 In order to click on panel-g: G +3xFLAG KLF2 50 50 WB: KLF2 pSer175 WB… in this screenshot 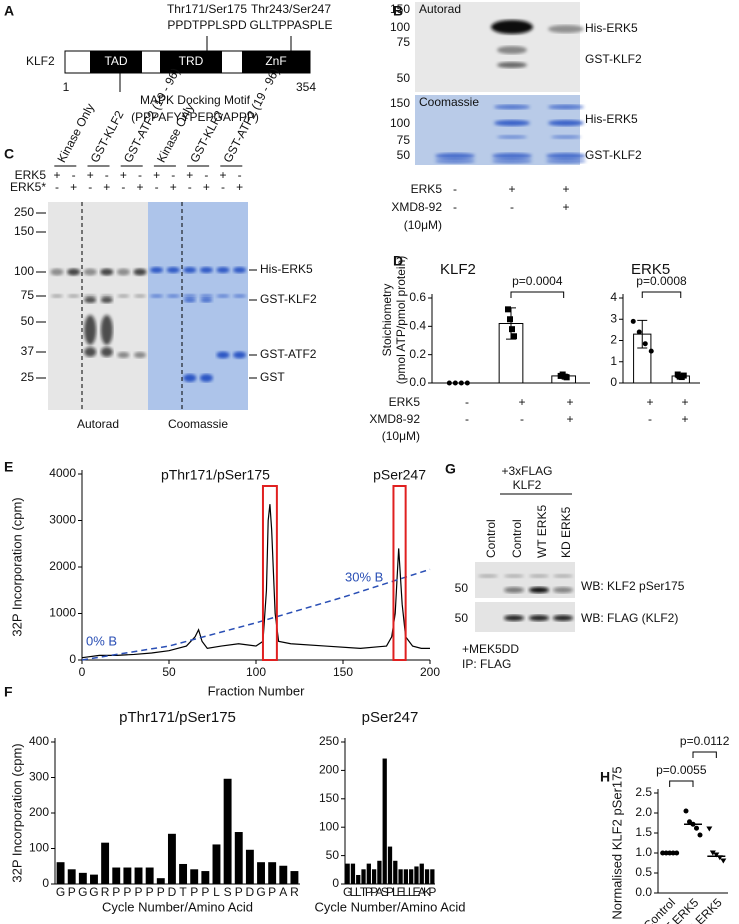, I will do `click(565, 566)`.